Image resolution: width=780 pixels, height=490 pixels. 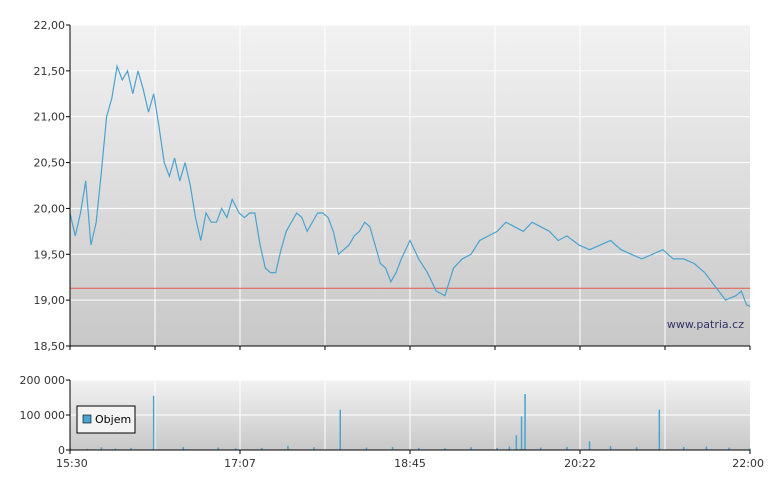 I want to click on price-y-tick-label: 20,00, so click(x=50, y=208).